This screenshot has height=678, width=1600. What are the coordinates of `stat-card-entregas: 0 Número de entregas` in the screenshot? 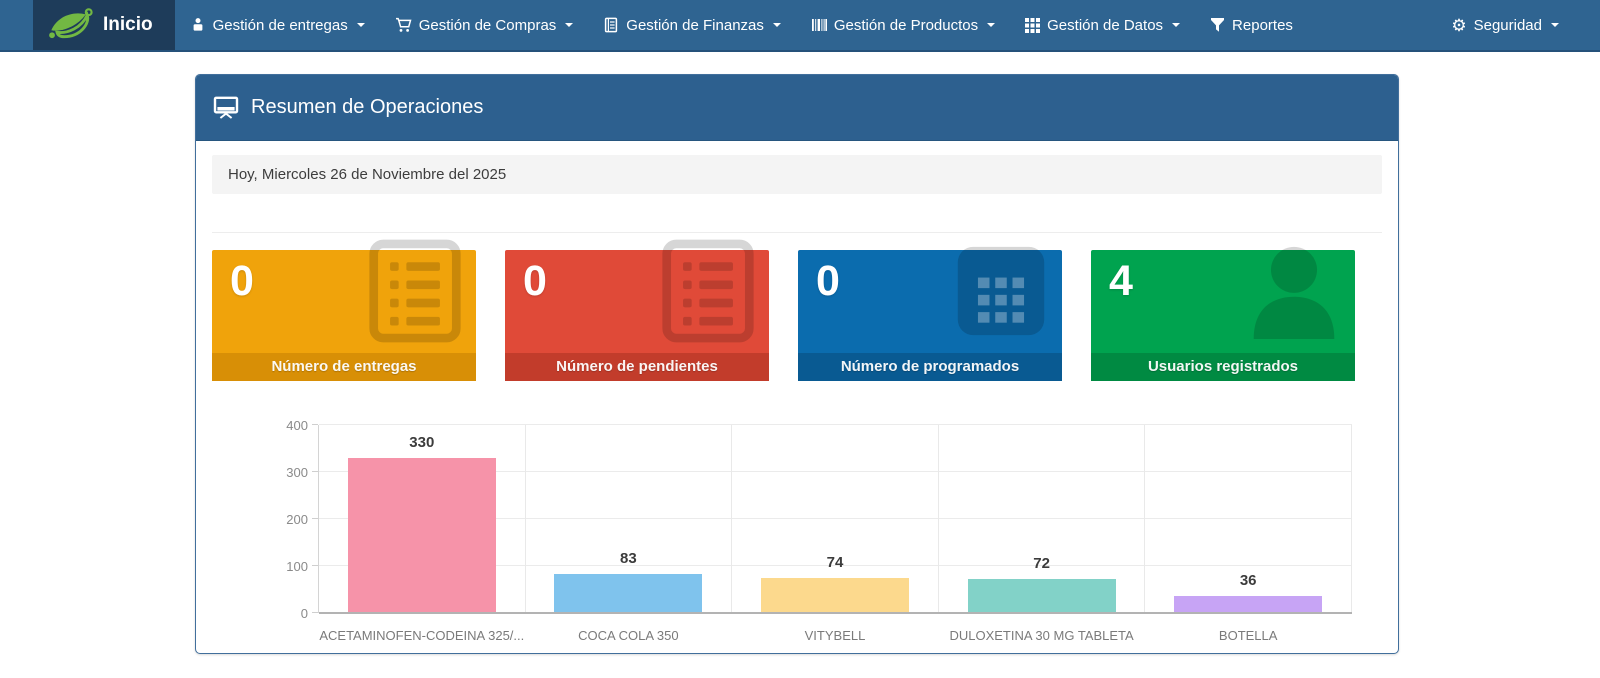 It's located at (344, 310).